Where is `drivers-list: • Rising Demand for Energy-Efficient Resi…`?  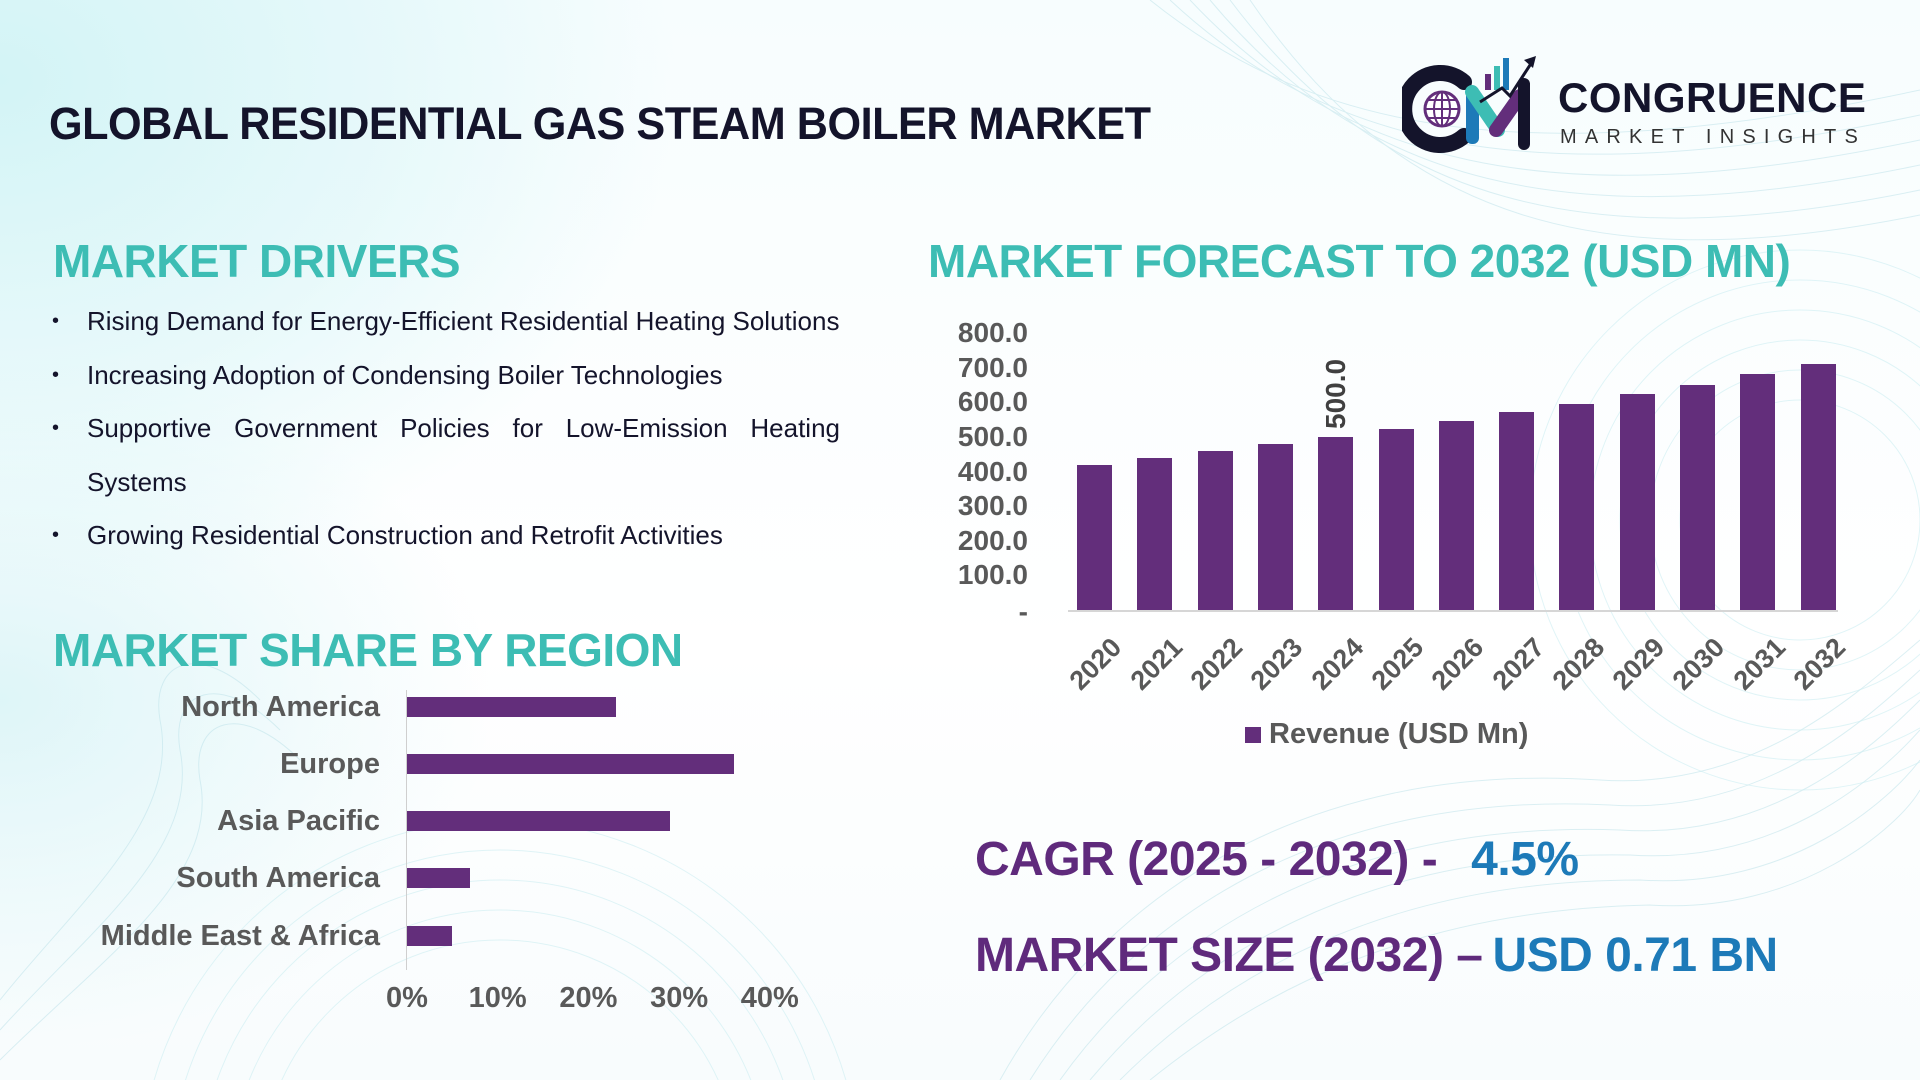
drivers-list: • Rising Demand for Energy-Efficient Resi… is located at coordinates (445, 429).